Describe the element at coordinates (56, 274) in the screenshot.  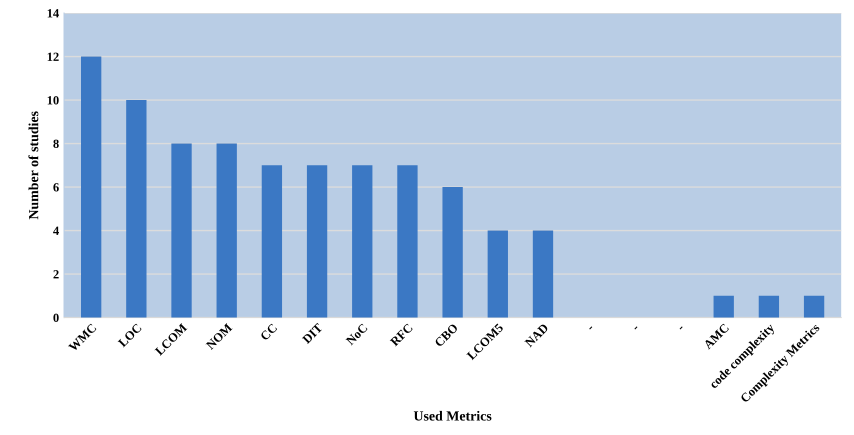
I see `y-tick-label: 2` at that location.